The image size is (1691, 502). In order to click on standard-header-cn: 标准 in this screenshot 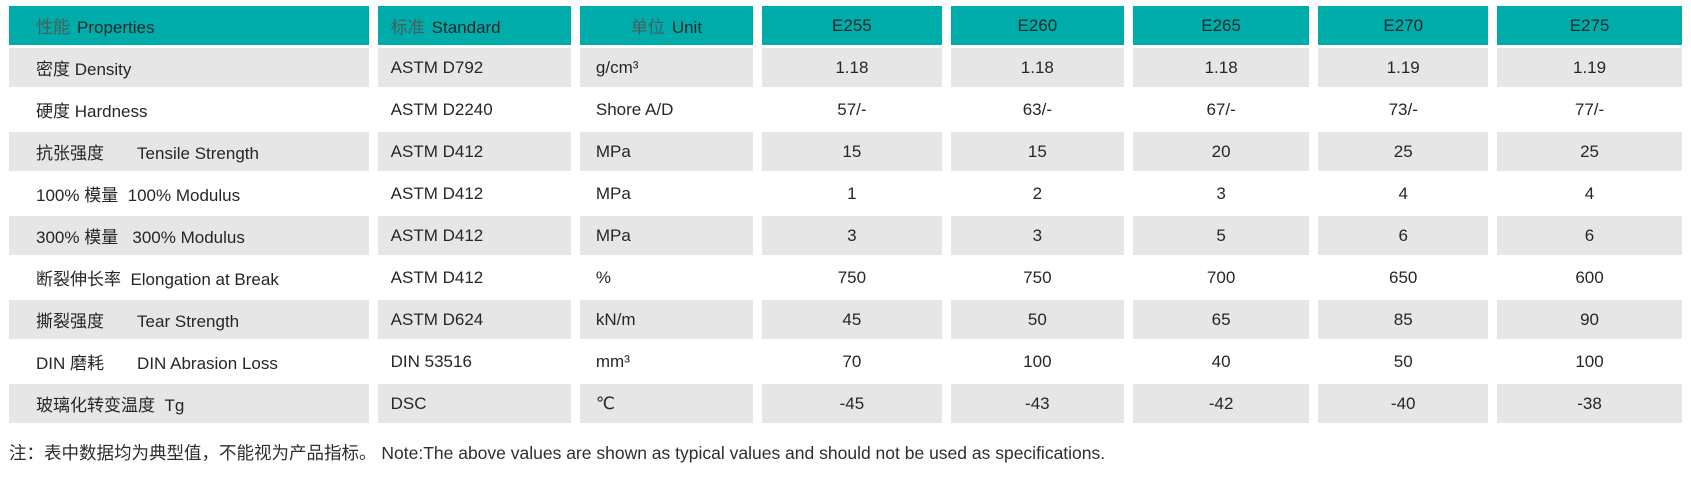, I will do `click(407, 27)`.